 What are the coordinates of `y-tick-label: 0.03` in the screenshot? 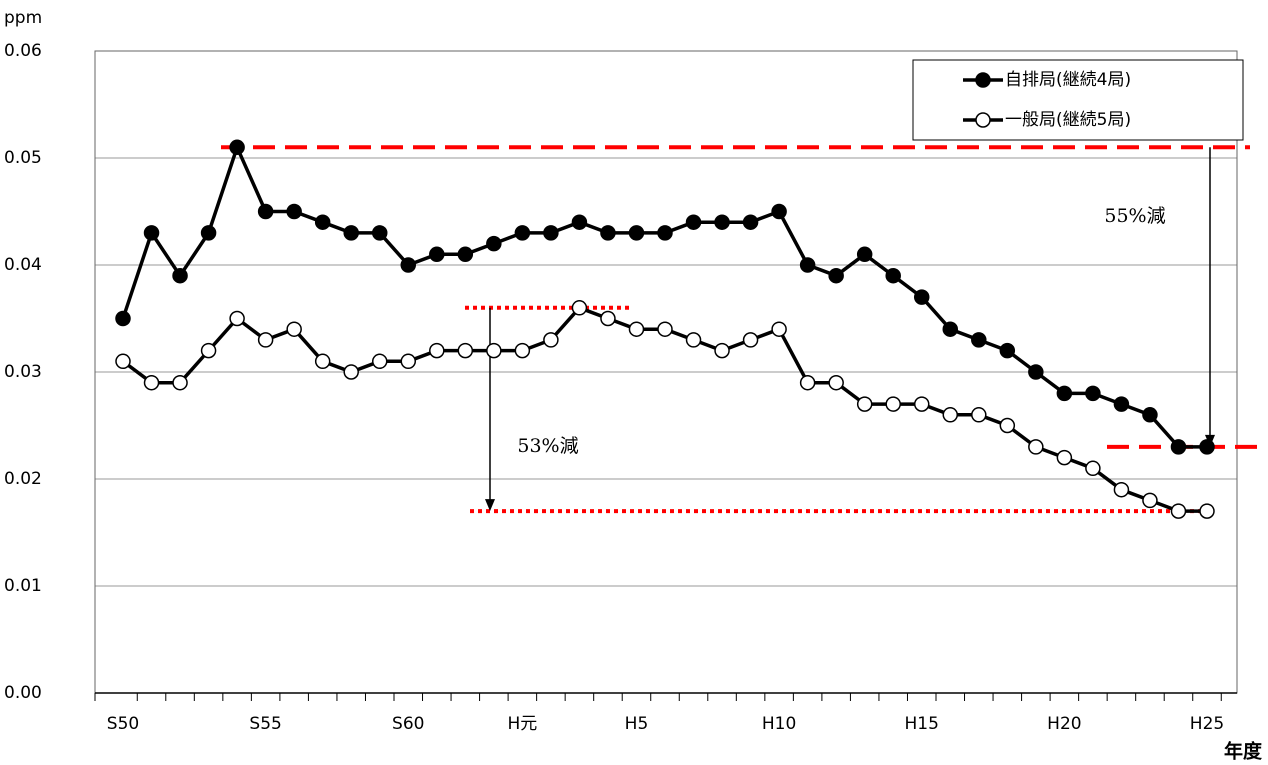 It's located at (23, 372).